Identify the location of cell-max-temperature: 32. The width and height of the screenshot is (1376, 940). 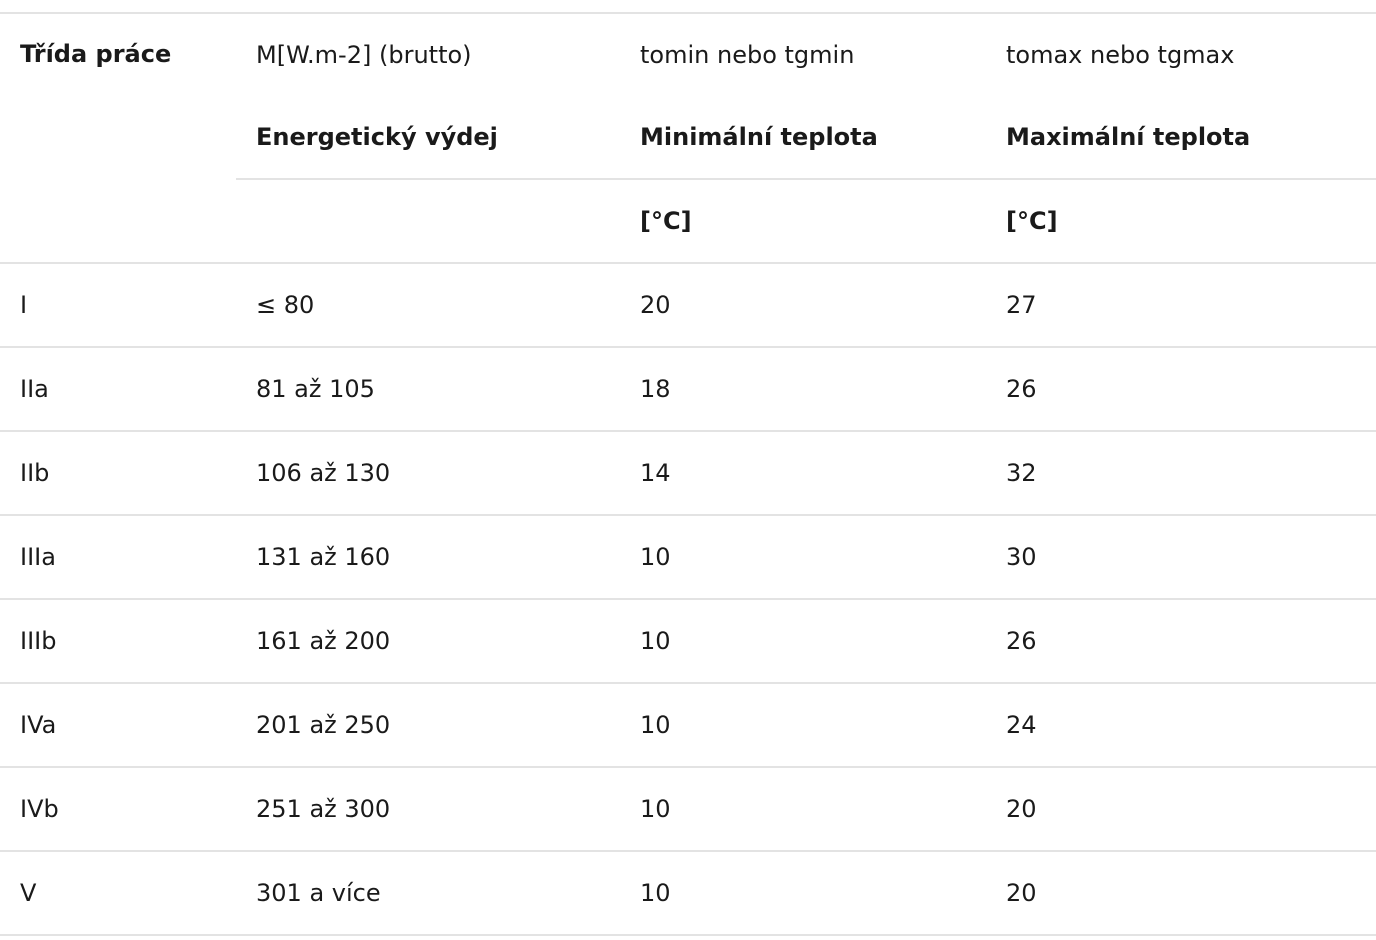
(1181, 473).